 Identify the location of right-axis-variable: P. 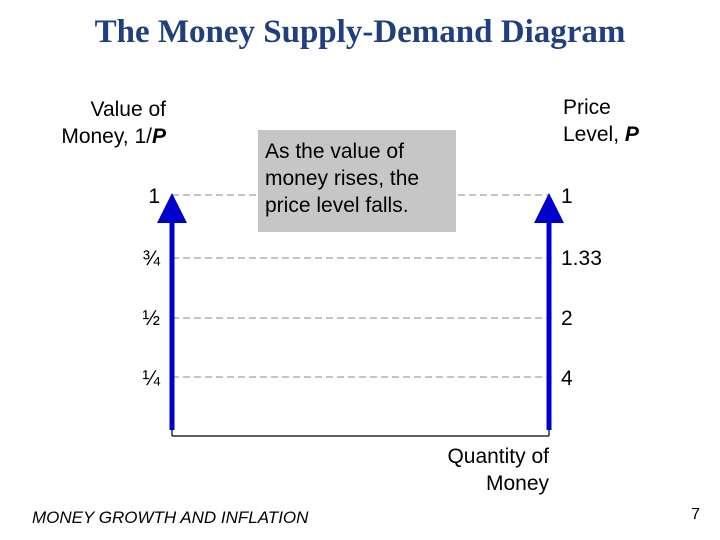
(631, 134).